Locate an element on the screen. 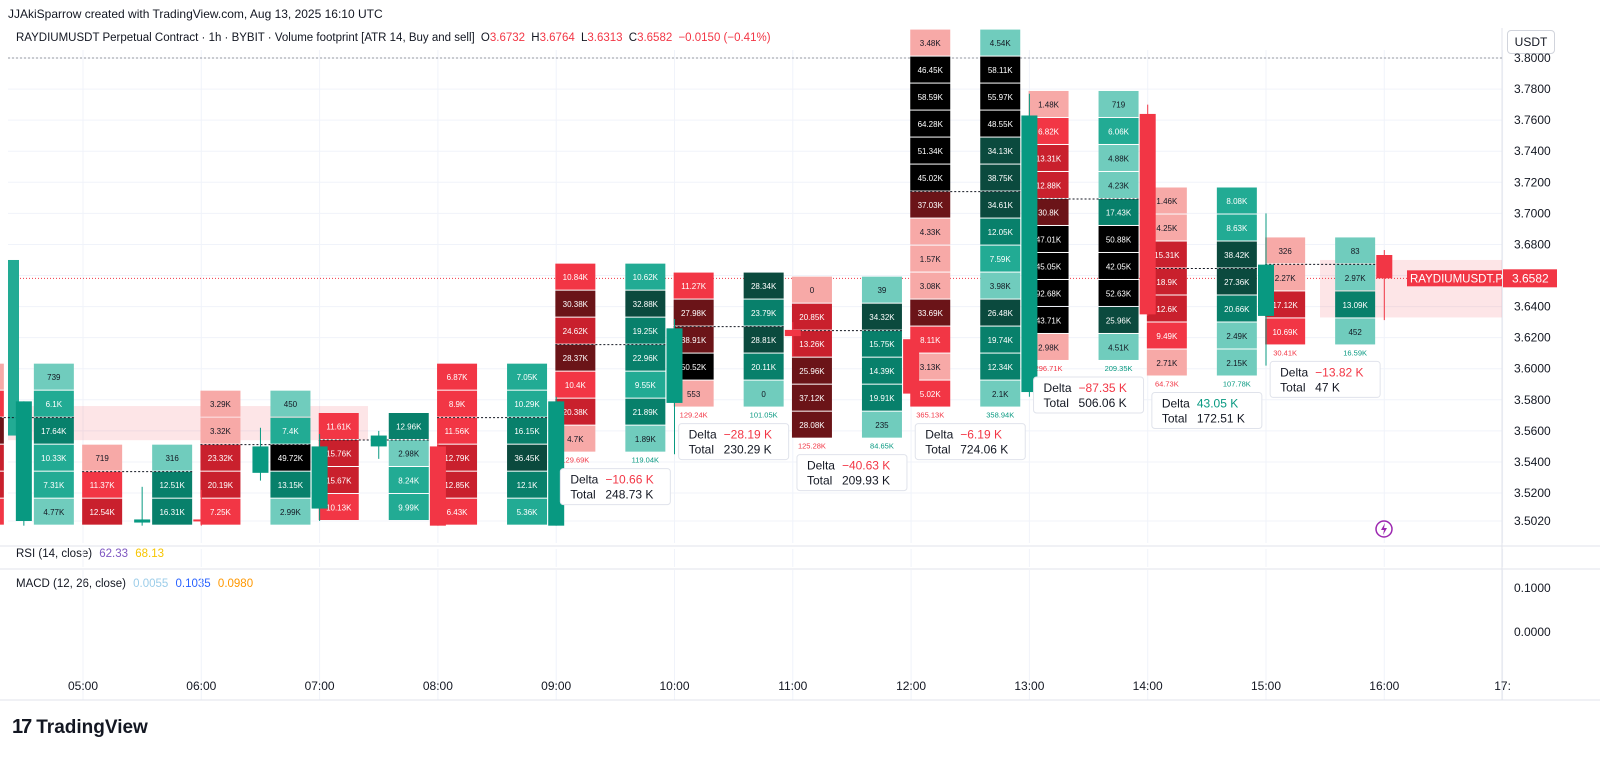  footprint-sell-value: 2.98K is located at coordinates (1049, 347).